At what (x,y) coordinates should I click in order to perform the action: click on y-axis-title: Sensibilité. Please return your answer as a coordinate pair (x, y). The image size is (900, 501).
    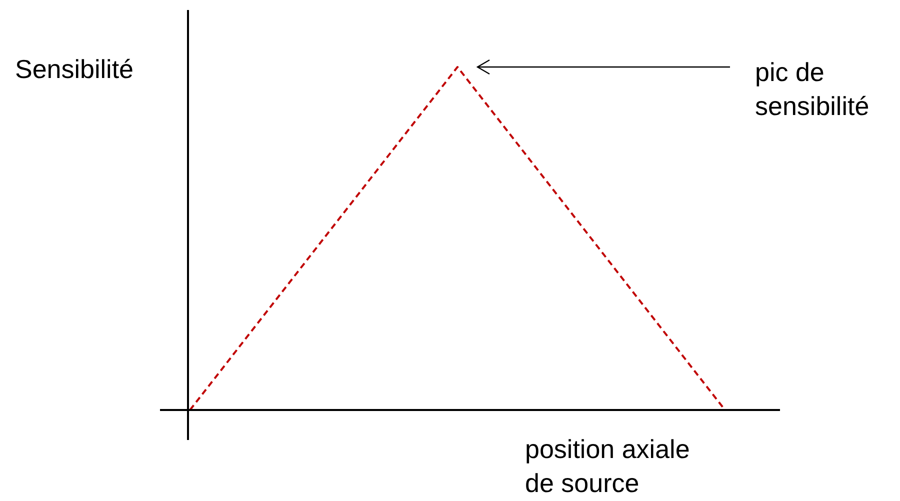
    Looking at the image, I should click on (74, 69).